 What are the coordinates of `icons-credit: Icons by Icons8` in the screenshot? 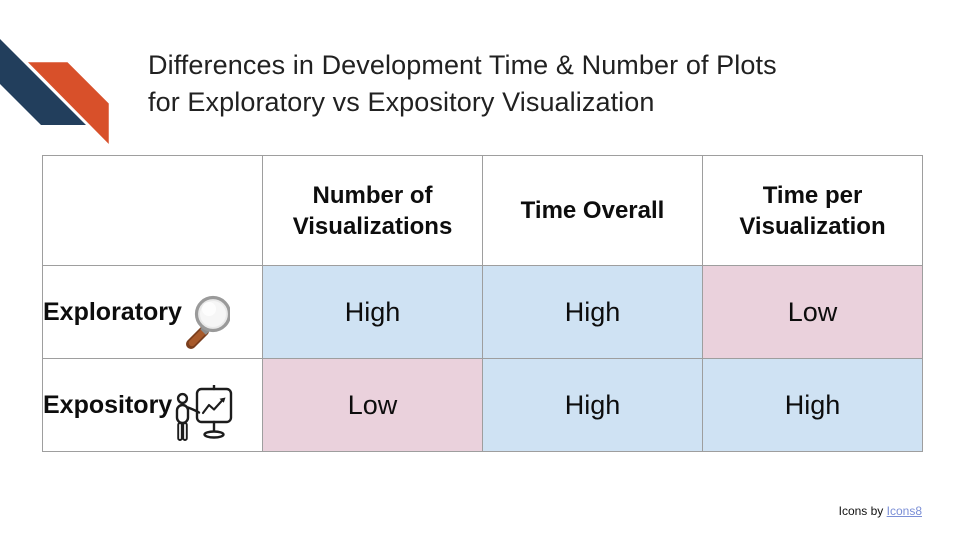 It's located at (880, 511).